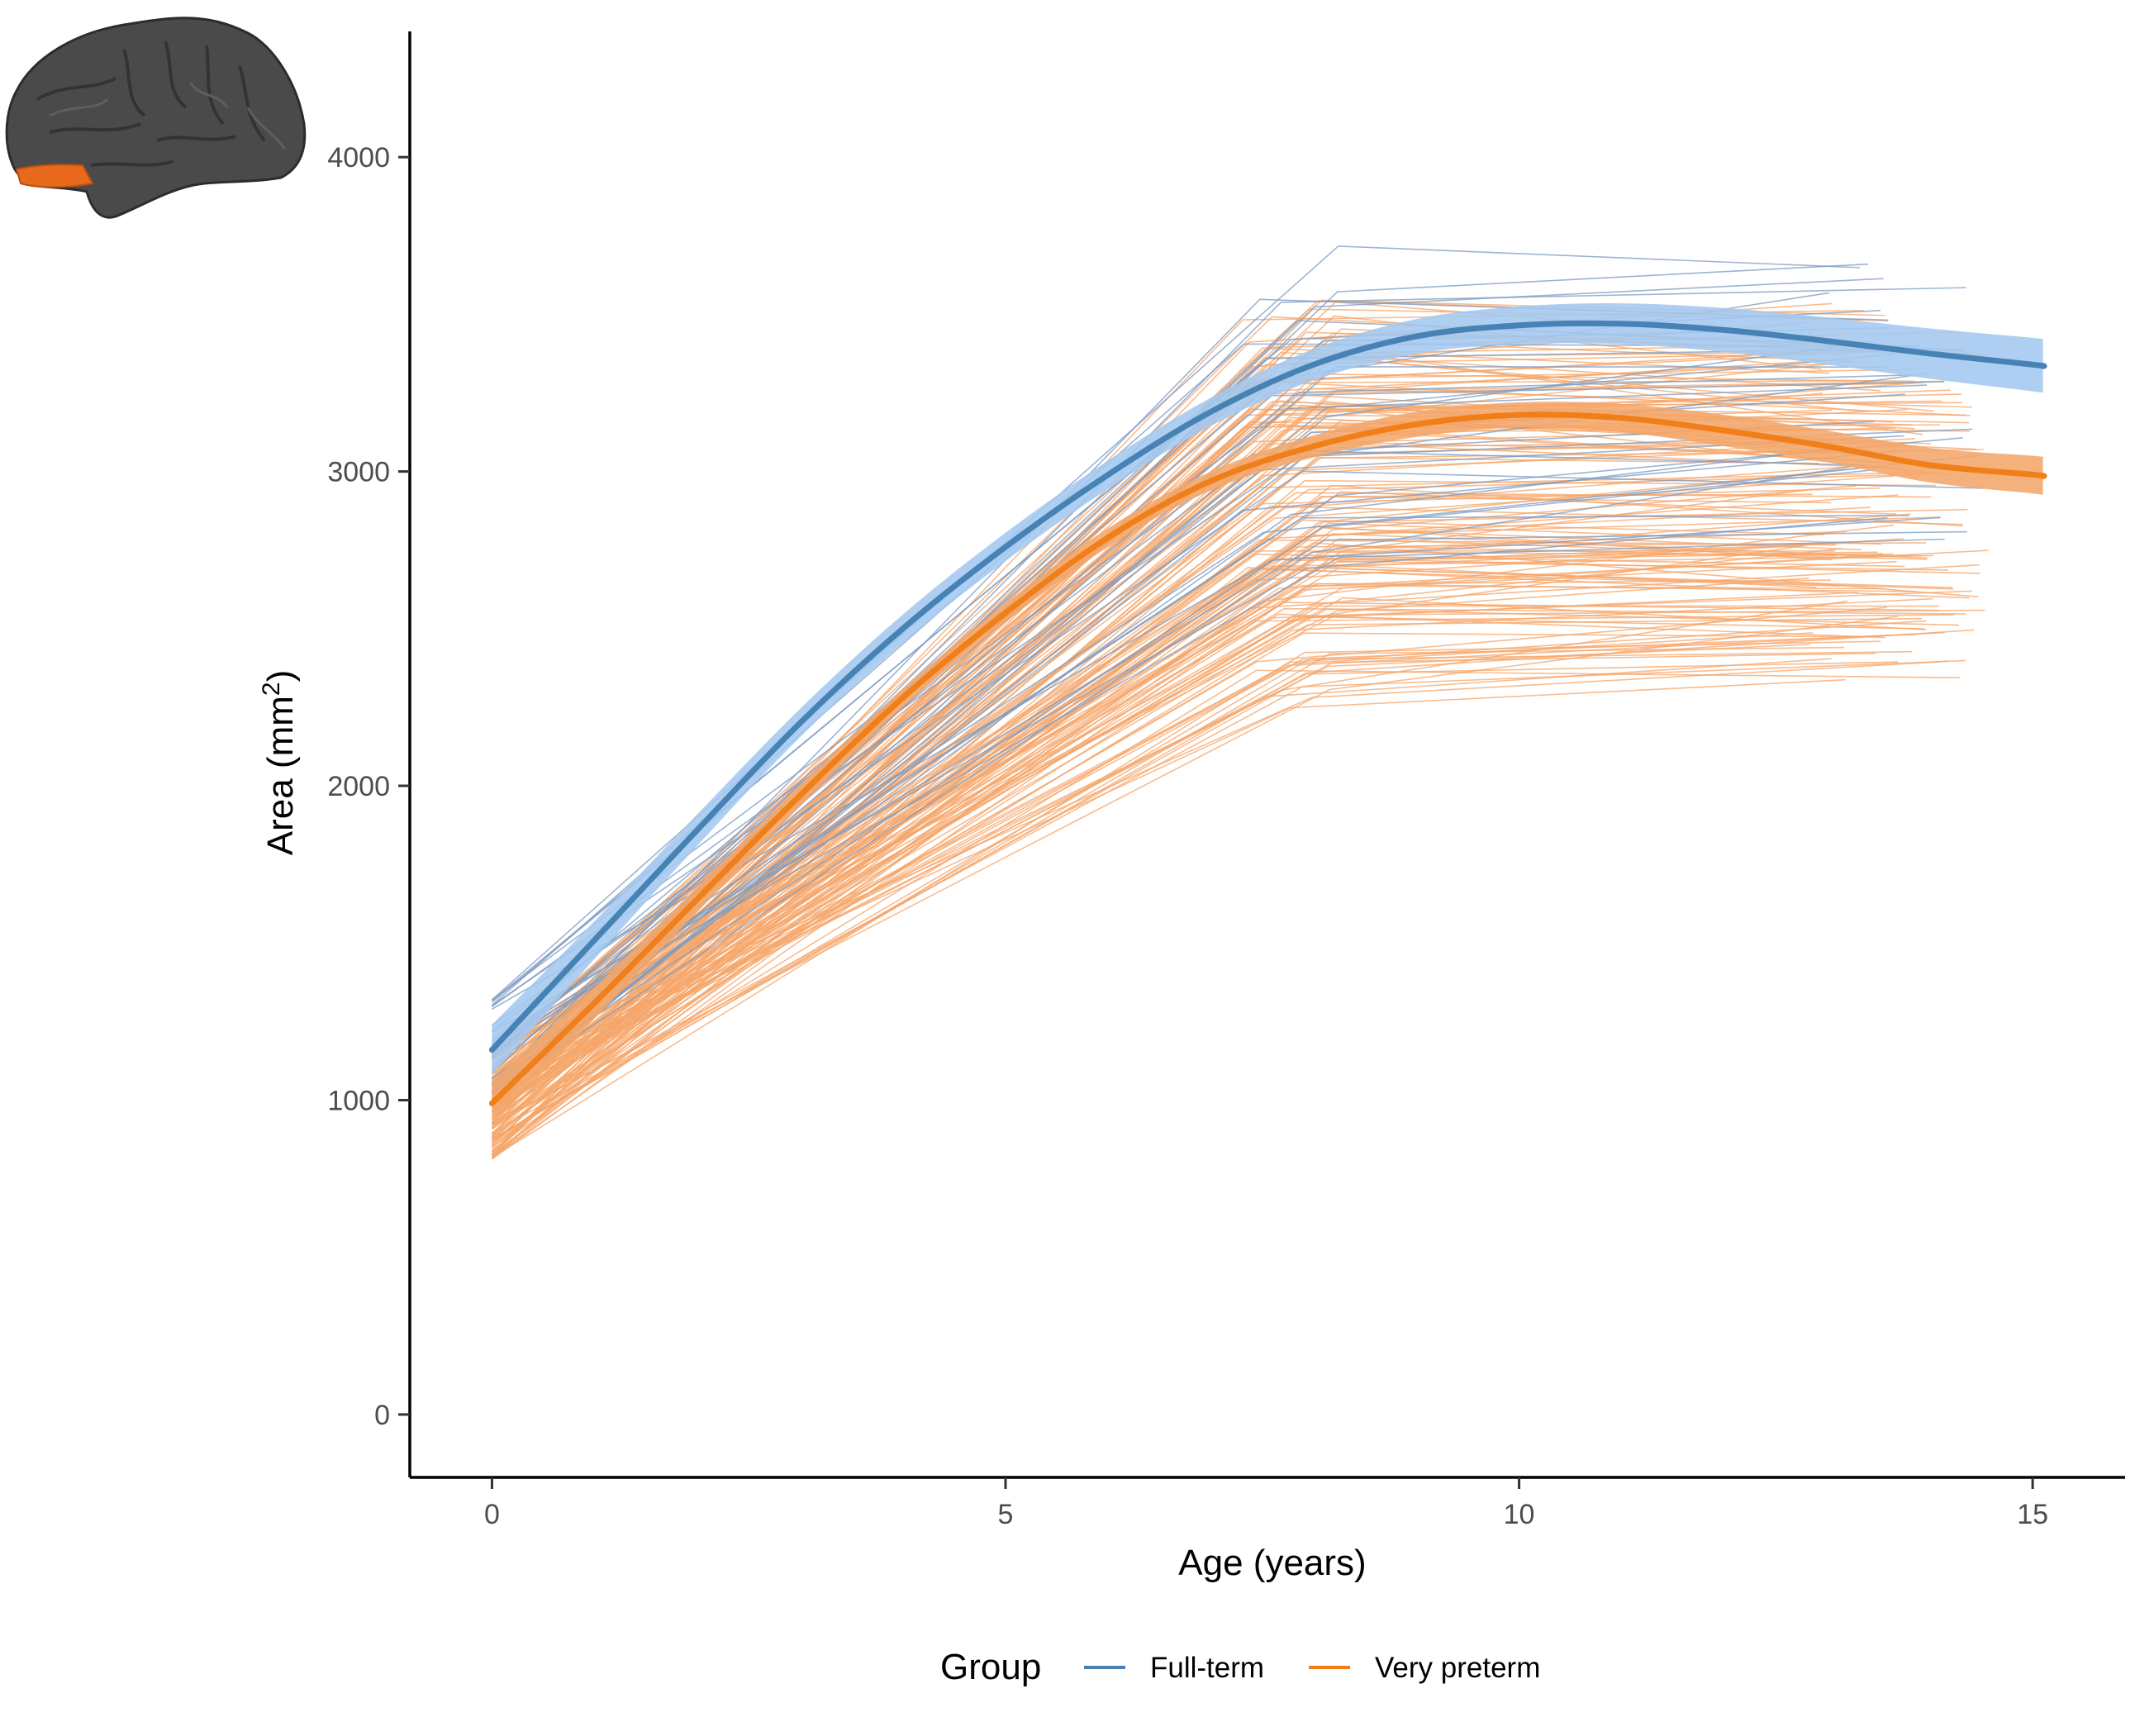 The height and width of the screenshot is (1736, 2135). What do you see at coordinates (271, 689) in the screenshot?
I see `y-axis-title-superscript: 2` at bounding box center [271, 689].